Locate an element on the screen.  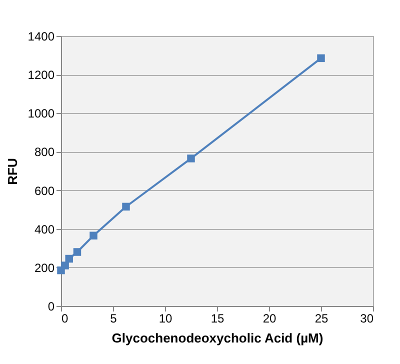
y-tick-label: 600 is located at coordinates (44, 191).